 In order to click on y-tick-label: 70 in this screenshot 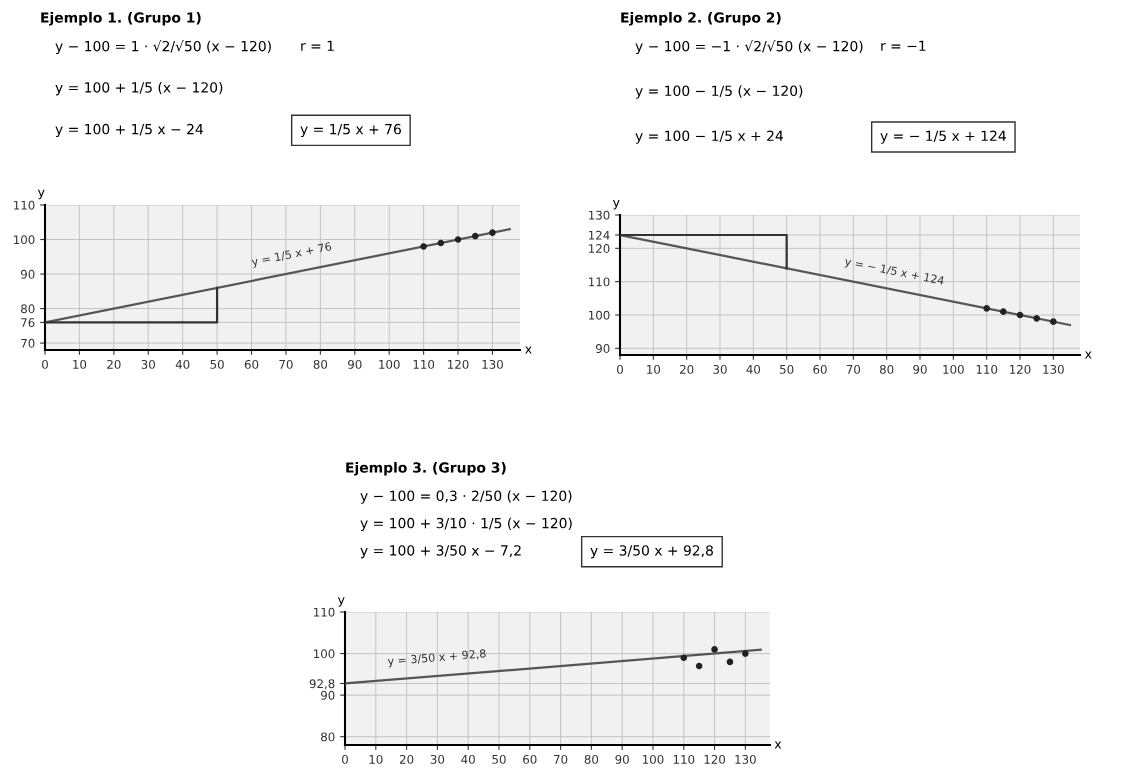, I will do `click(28, 343)`.